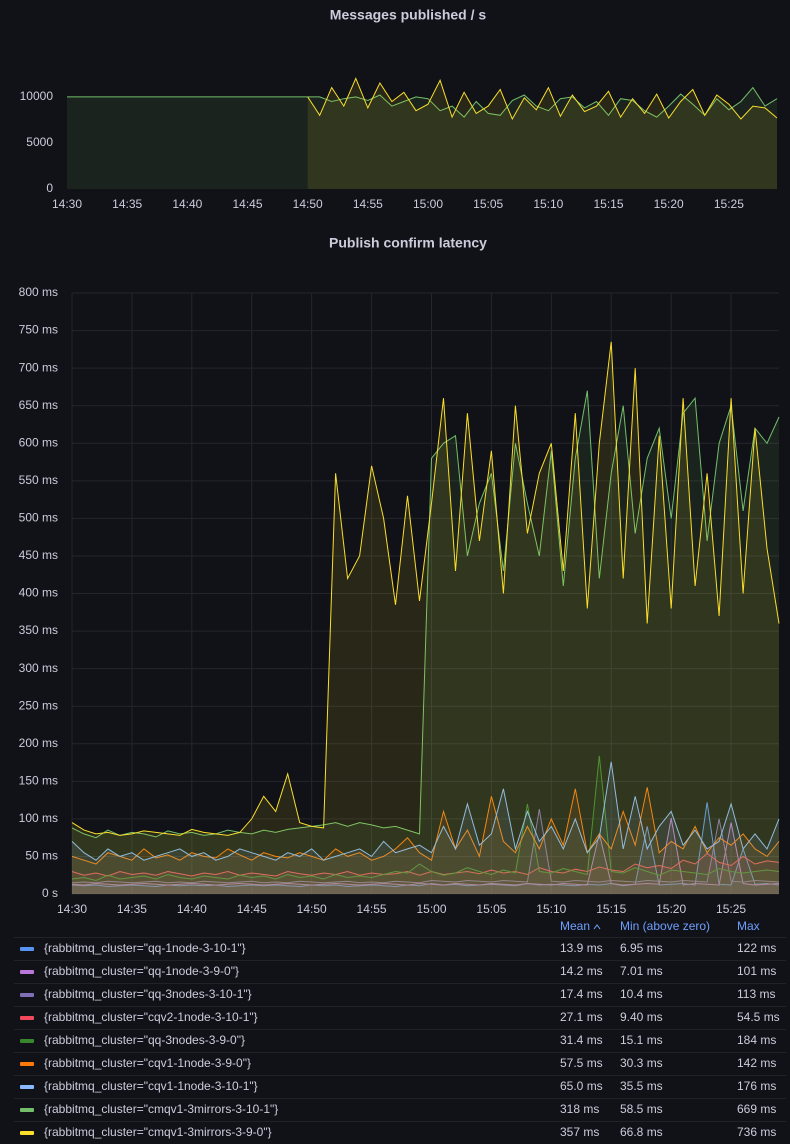 This screenshot has width=790, height=1144. Describe the element at coordinates (641, 1109) in the screenshot. I see `legend-stat: 58.5 ms` at that location.